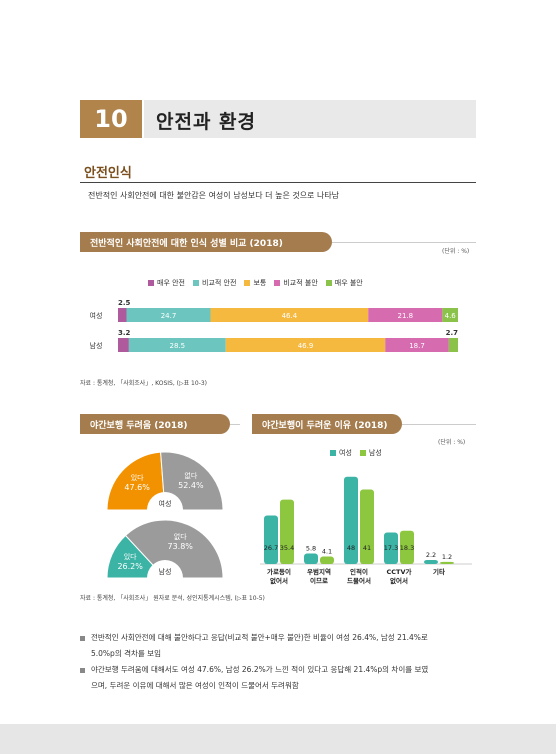  Describe the element at coordinates (111, 119) in the screenshot. I see `chapter-number: 10` at that location.